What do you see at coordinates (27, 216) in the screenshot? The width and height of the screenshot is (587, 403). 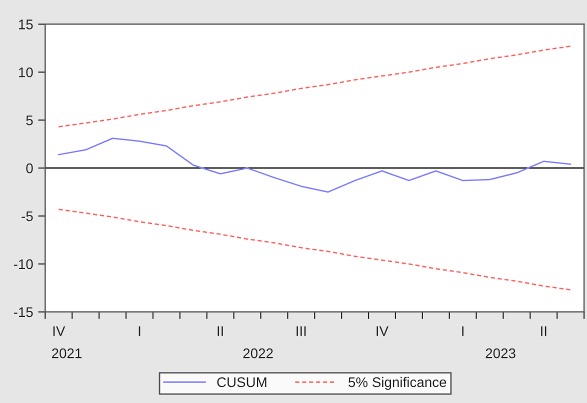 I see `y-tick-label: -5` at bounding box center [27, 216].